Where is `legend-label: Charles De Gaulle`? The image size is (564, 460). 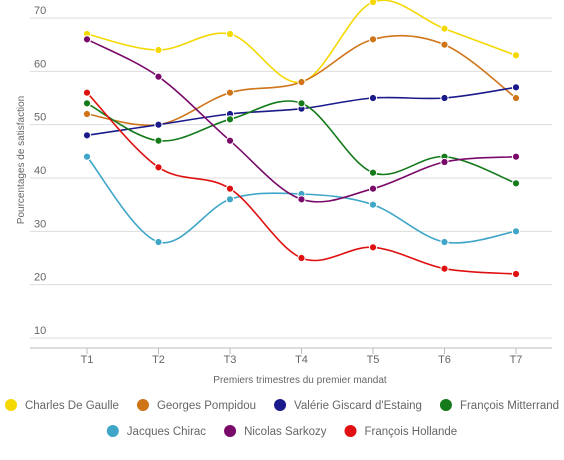 legend-label: Charles De Gaulle is located at coordinates (72, 406).